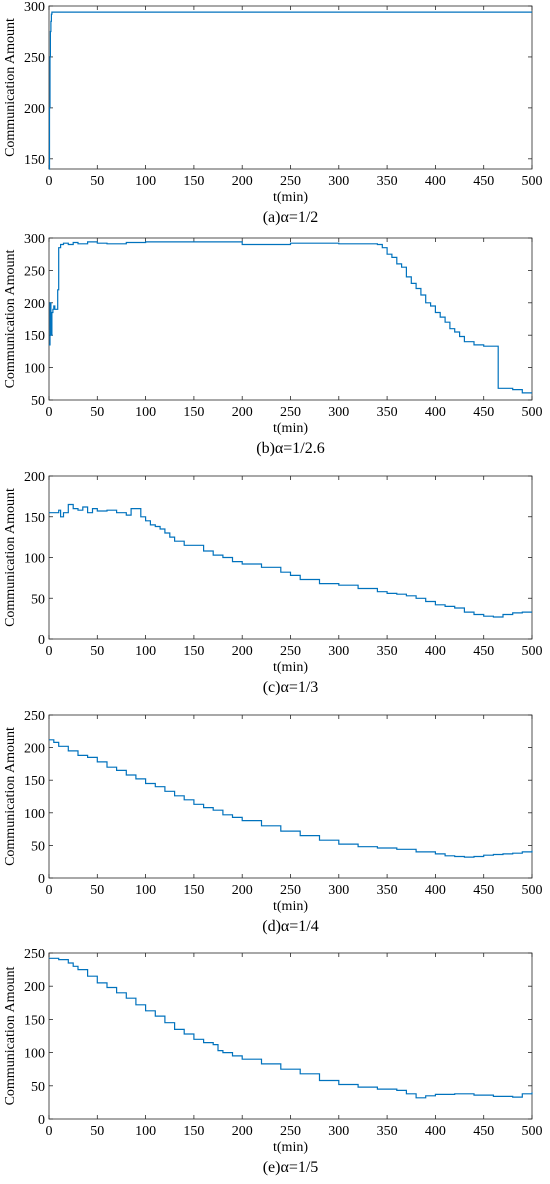 The image size is (550, 1184). What do you see at coordinates (291, 217) in the screenshot?
I see `chart-caption: (a)α=1/2` at bounding box center [291, 217].